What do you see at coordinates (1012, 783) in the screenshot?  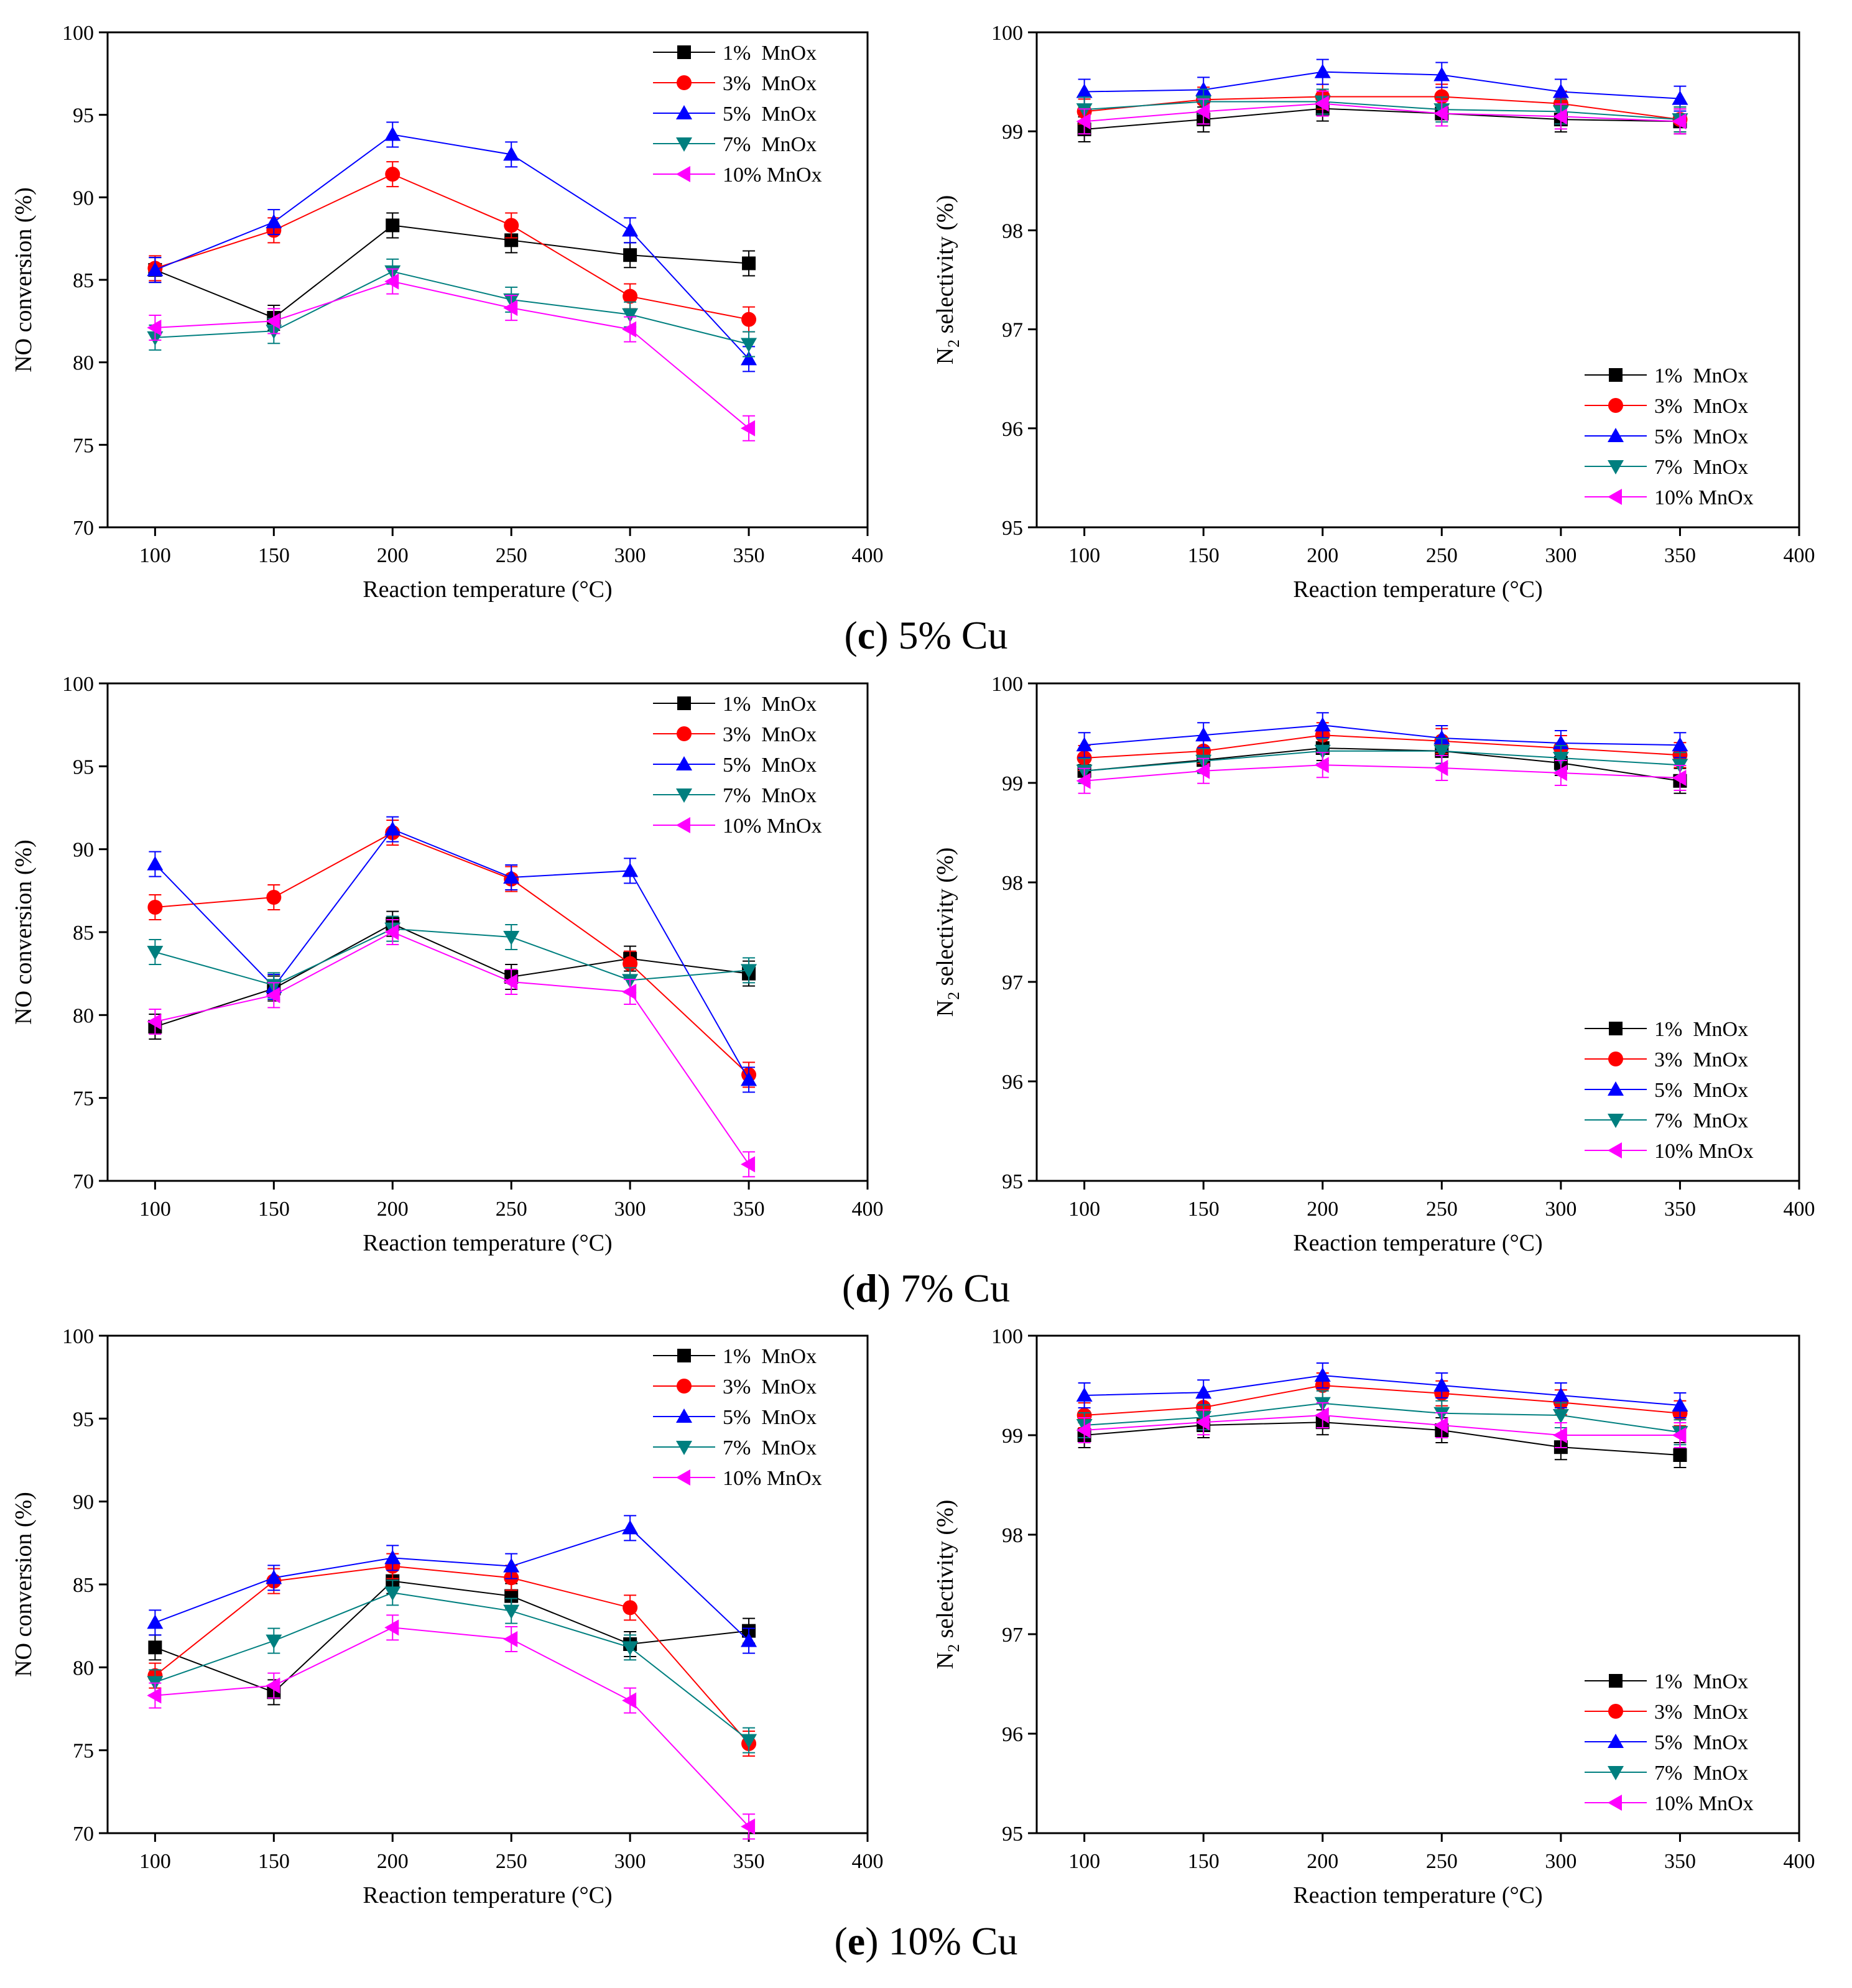 I see `y-tick-label: 99` at bounding box center [1012, 783].